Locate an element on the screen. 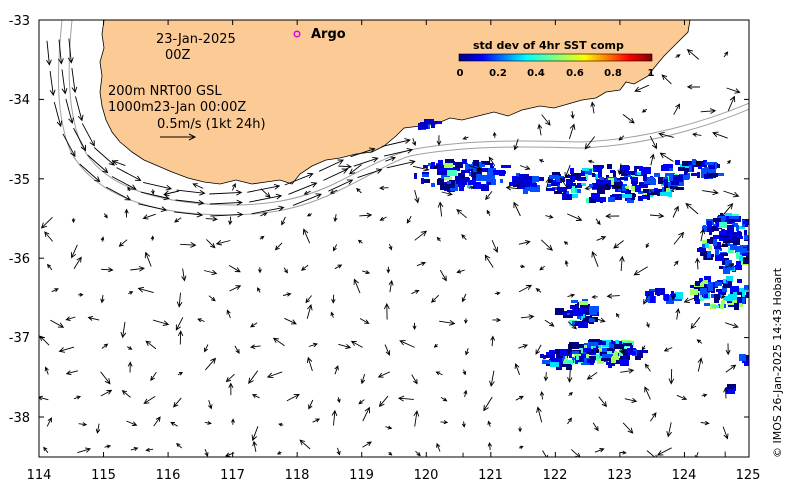 The image size is (791, 492). x-tick-label: 116 is located at coordinates (168, 475).